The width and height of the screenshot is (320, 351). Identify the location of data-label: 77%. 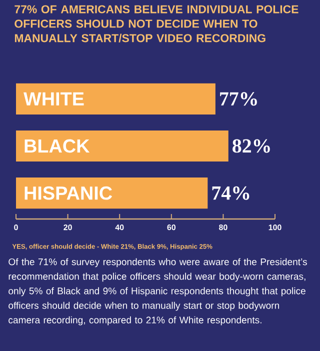
(238, 99).